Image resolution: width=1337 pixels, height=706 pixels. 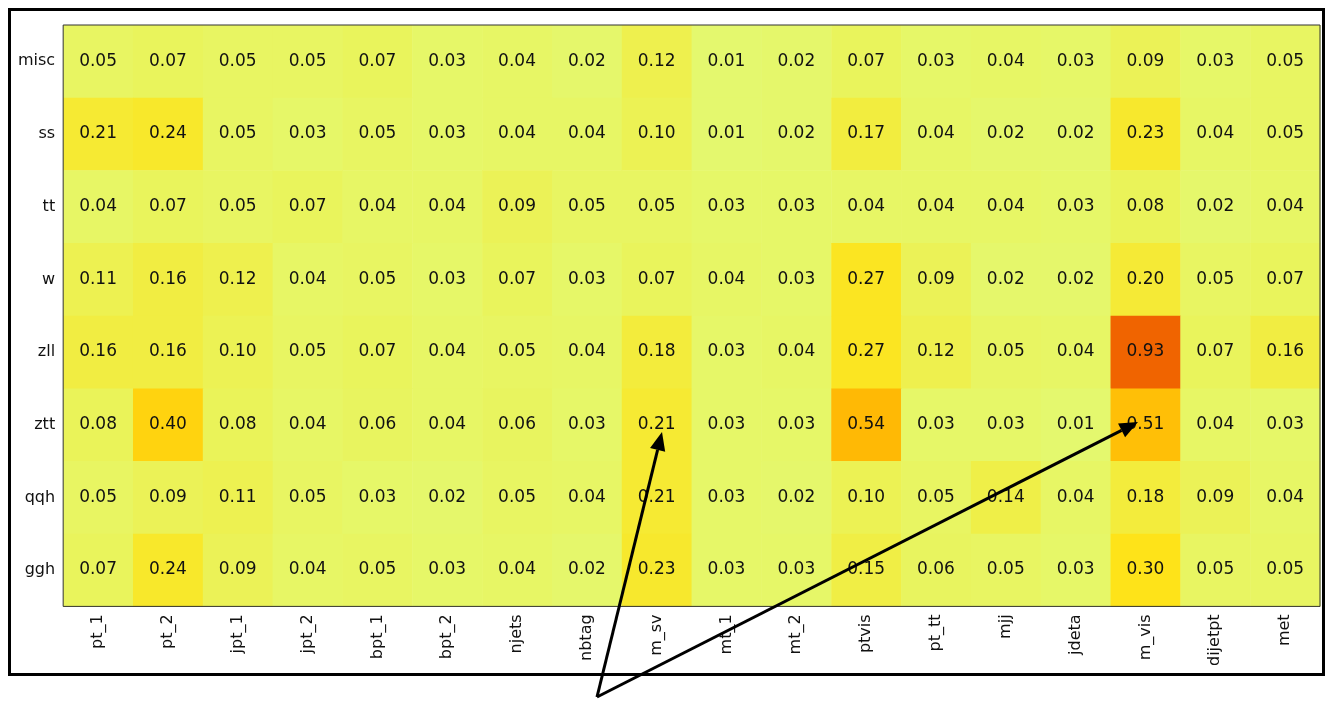 I want to click on y-tick-label: misc, so click(x=36, y=60).